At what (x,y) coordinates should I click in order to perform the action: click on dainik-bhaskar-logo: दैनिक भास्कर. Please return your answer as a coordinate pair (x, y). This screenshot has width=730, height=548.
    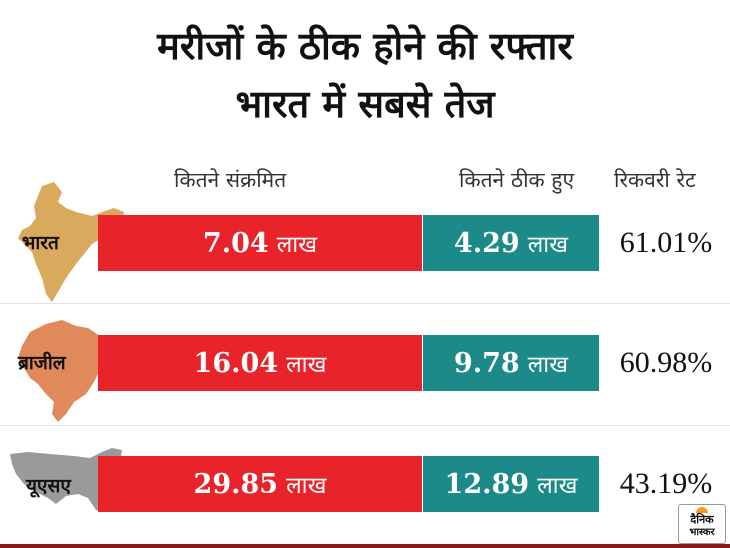
    Looking at the image, I should click on (702, 524).